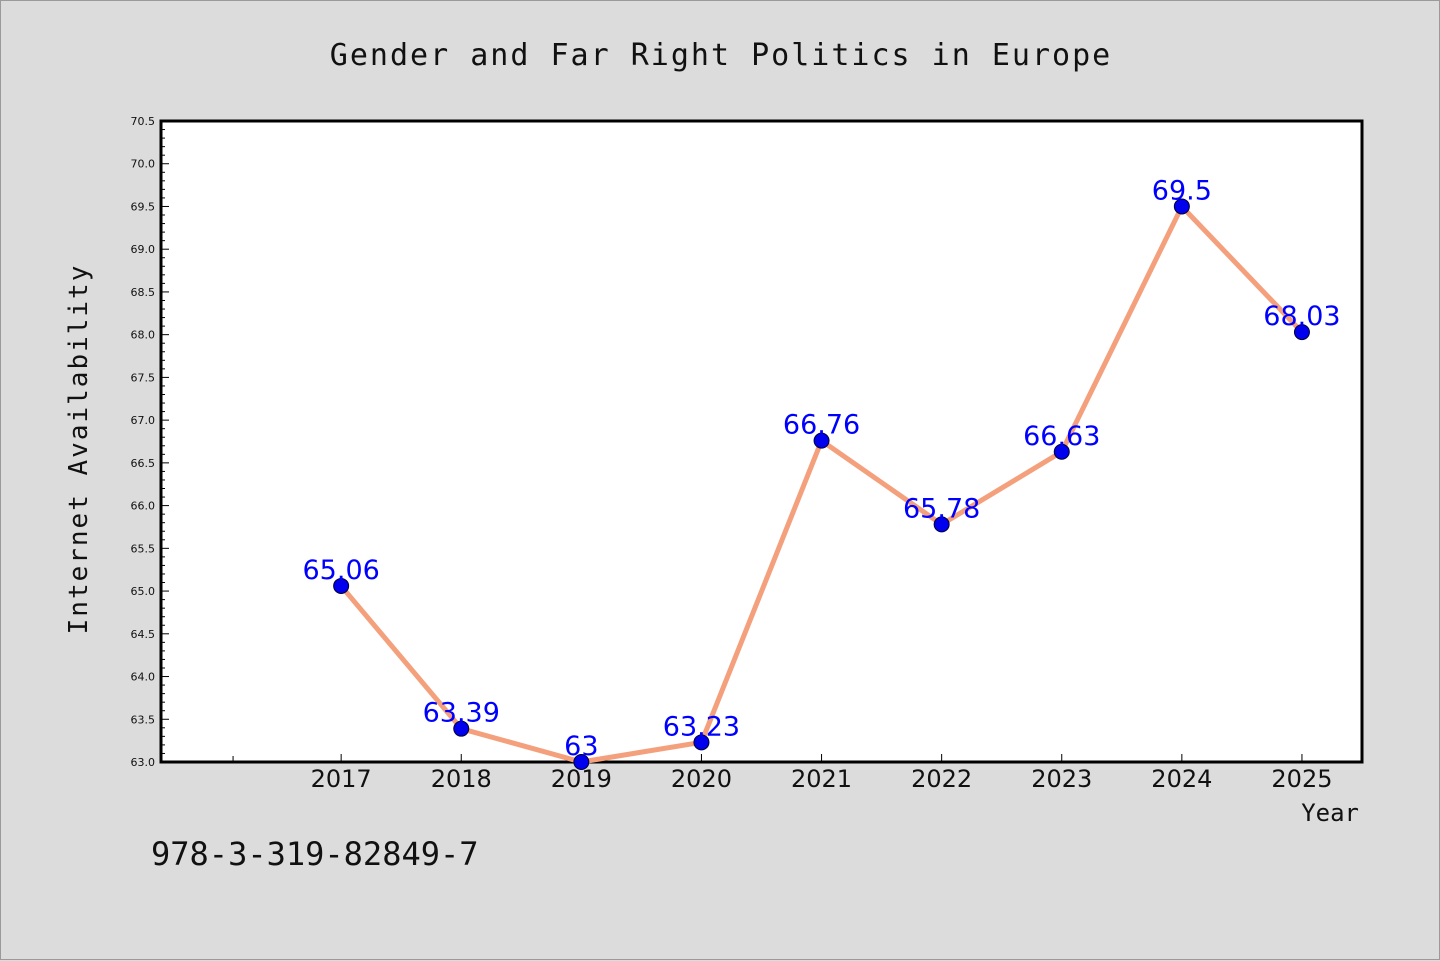 This screenshot has width=1440, height=961. I want to click on y-tick-label: 63.5, so click(143, 719).